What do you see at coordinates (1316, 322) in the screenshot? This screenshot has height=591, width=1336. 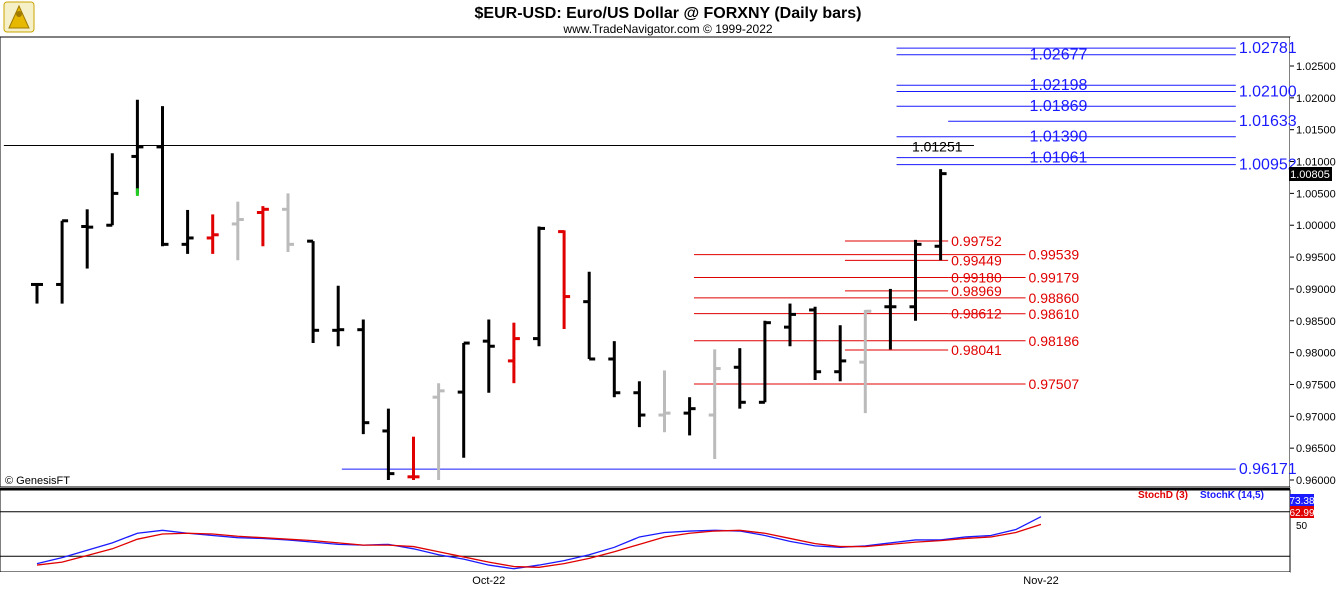 I see `price-axis-tick-label: 0.98500` at bounding box center [1316, 322].